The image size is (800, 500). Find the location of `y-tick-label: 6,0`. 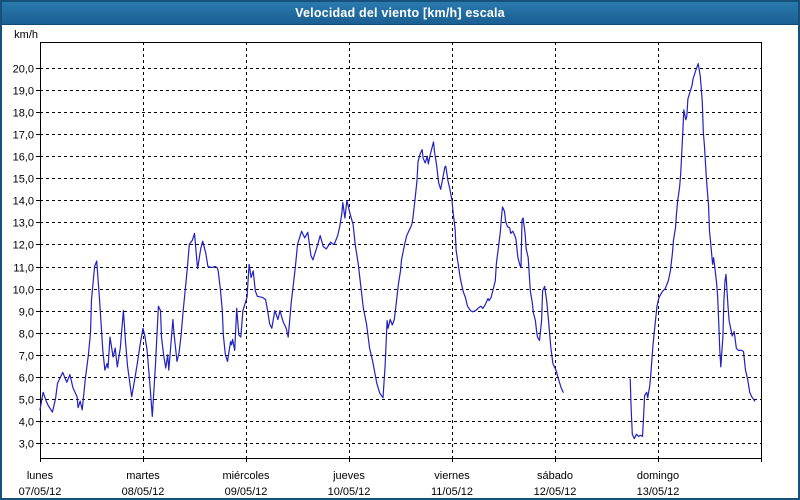

y-tick-label: 6,0 is located at coordinates (26, 379).